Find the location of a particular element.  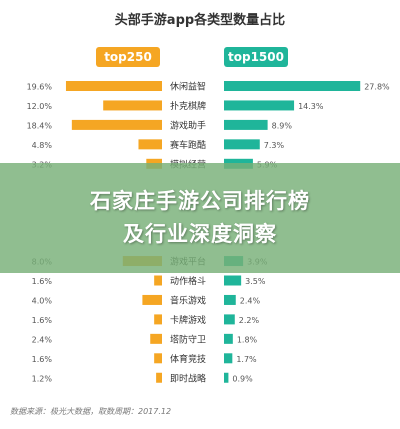

value-label-top250-15: 1.2% is located at coordinates (42, 378).